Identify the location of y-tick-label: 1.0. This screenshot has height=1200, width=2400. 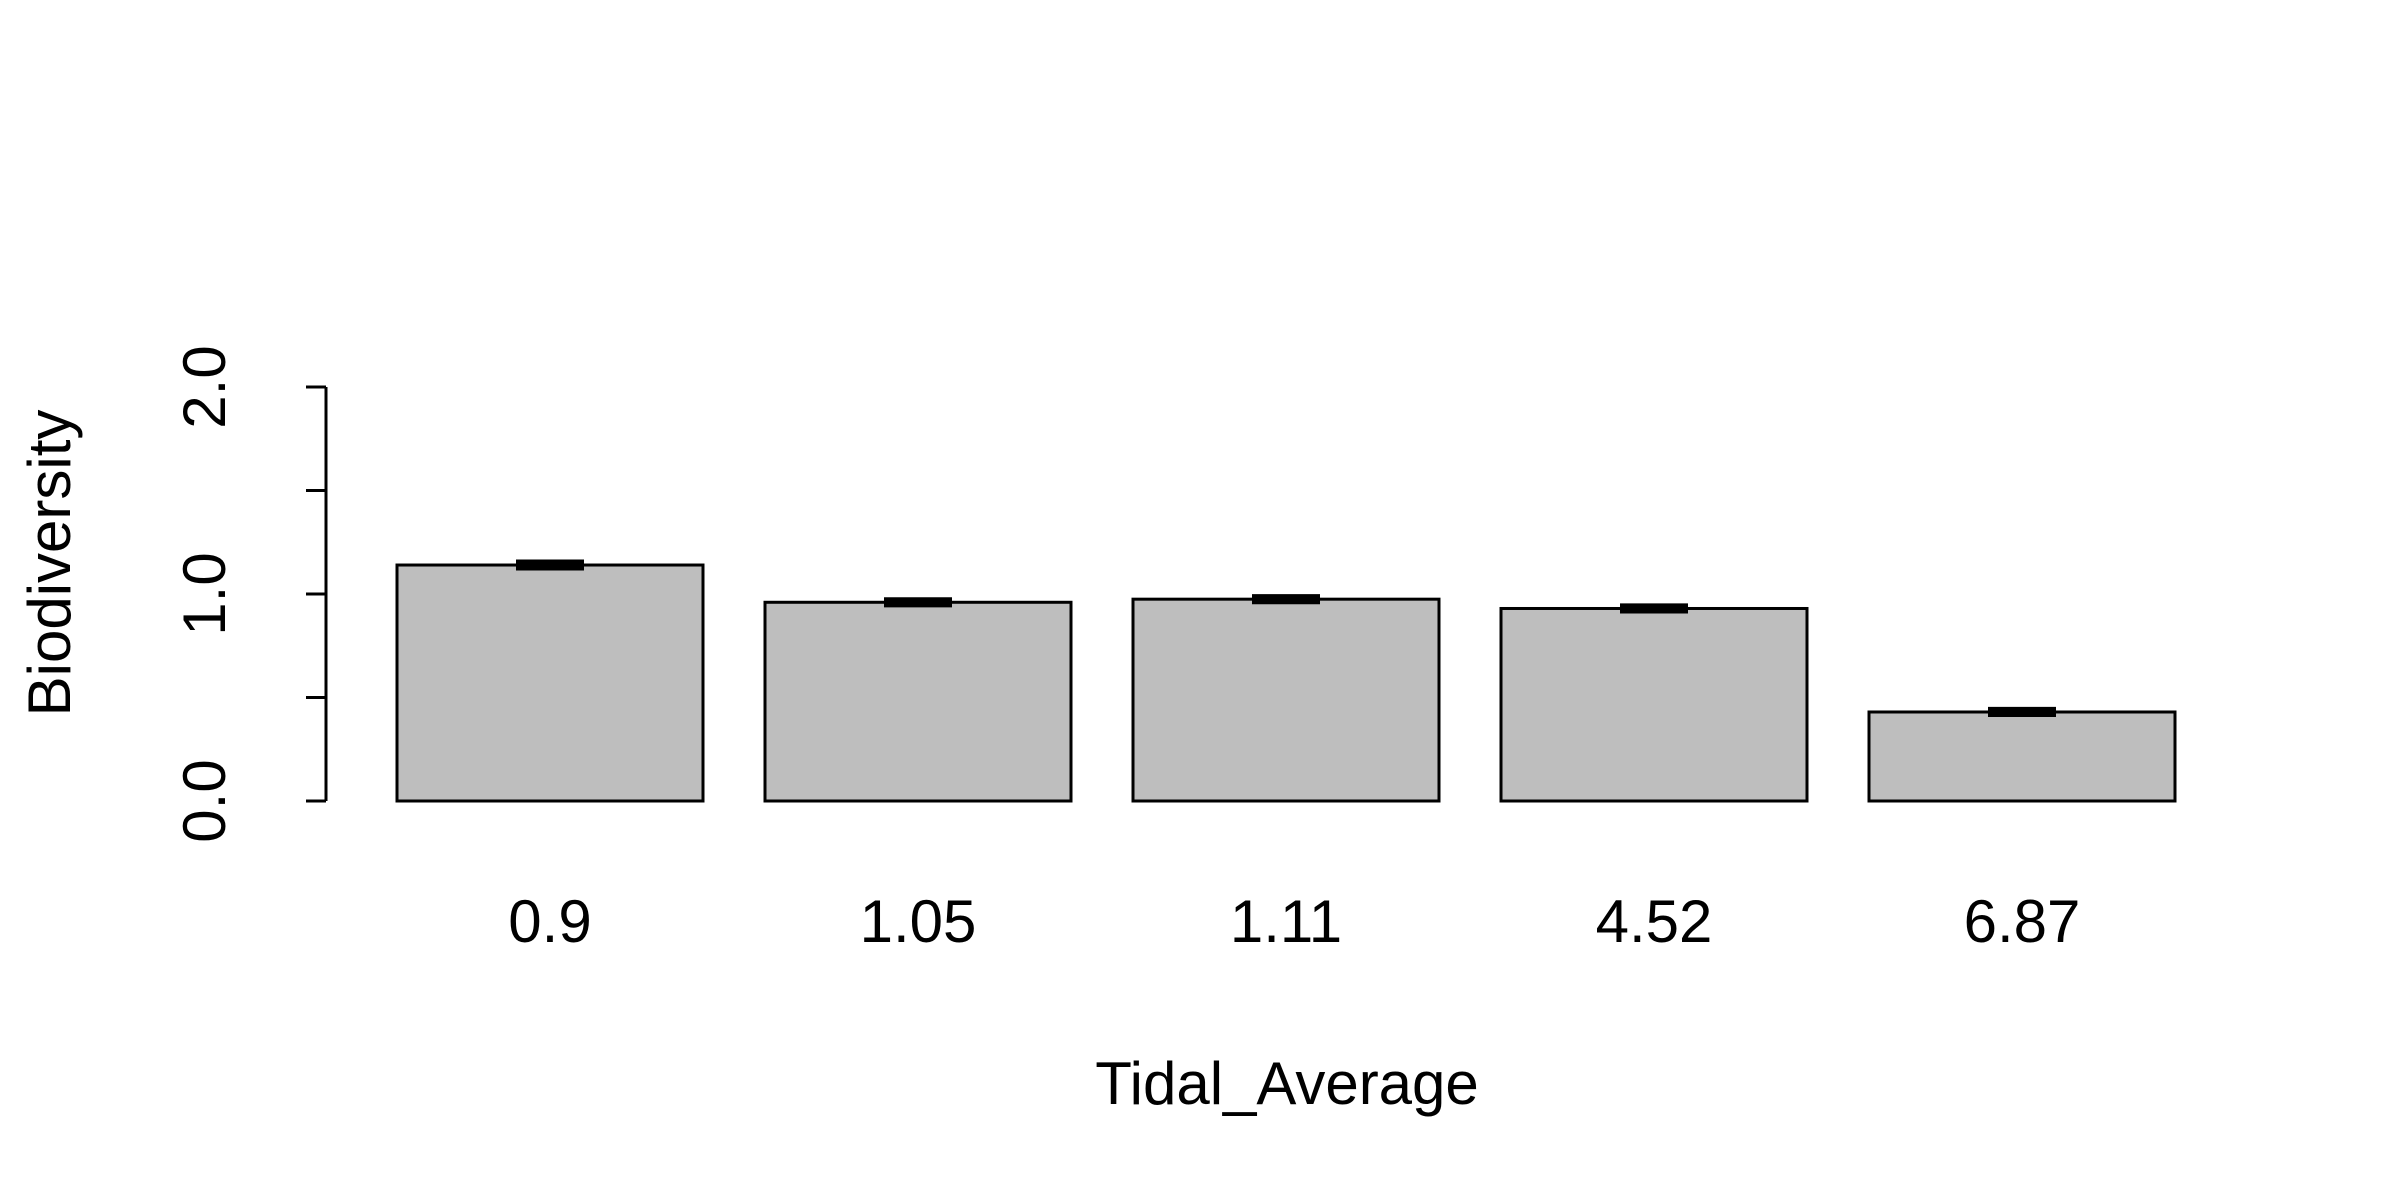
(204, 593).